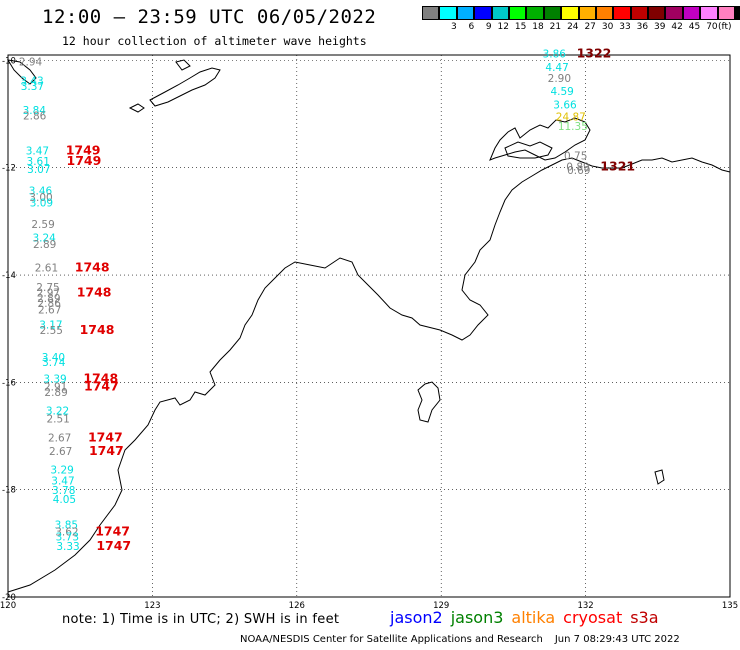  I want to click on legend-label: 45, so click(694, 27).